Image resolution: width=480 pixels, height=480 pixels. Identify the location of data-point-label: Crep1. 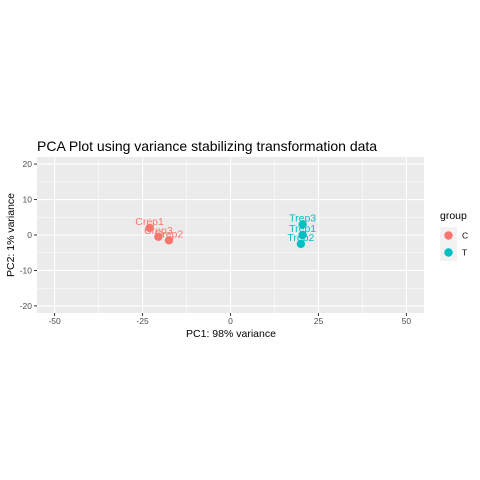
(149, 222).